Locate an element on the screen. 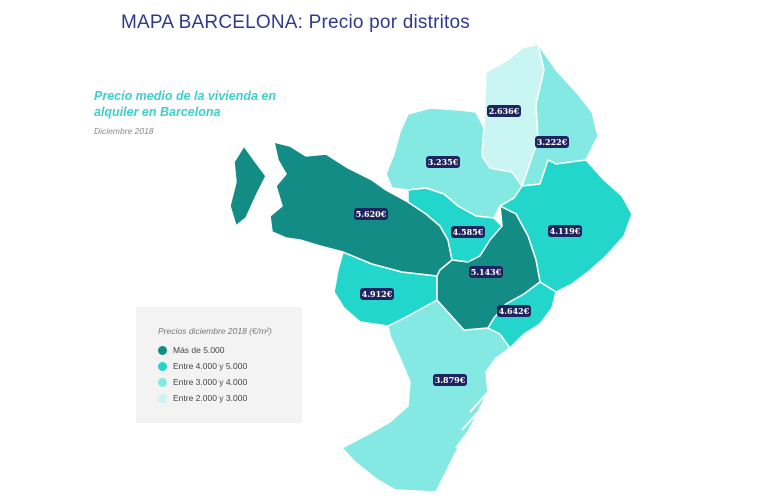 This screenshot has width=768, height=502. legend-item-3000-4000: Entre 3.000 y 4.000 is located at coordinates (202, 382).